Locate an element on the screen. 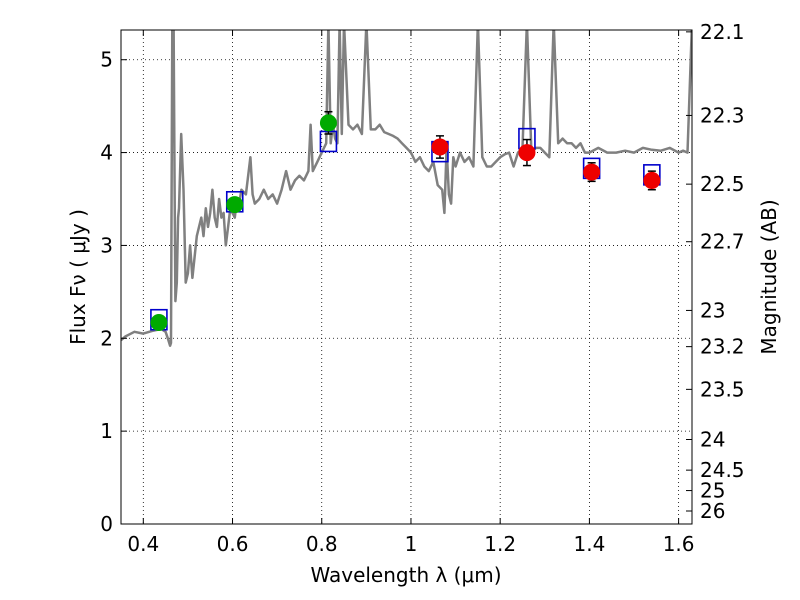 This screenshot has height=600, width=800. right-axis-label: Magnitude (AB) is located at coordinates (769, 276).